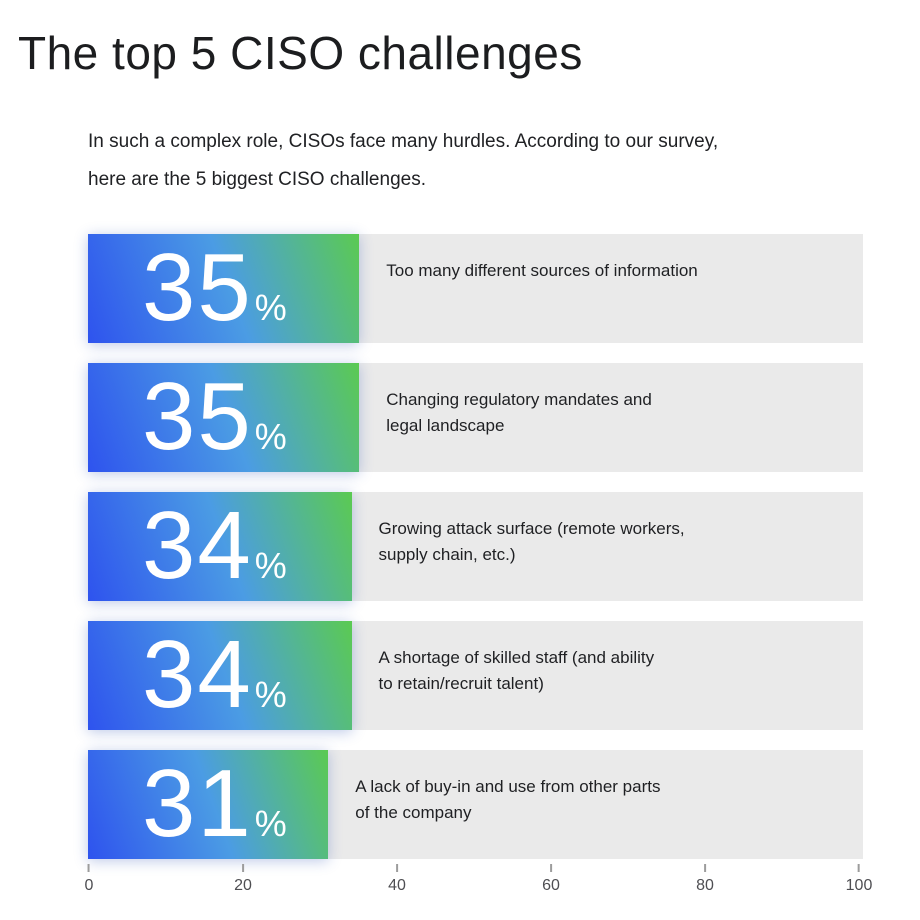  I want to click on bar-label-line: Growing attack surface (remote workers,, so click(531, 528).